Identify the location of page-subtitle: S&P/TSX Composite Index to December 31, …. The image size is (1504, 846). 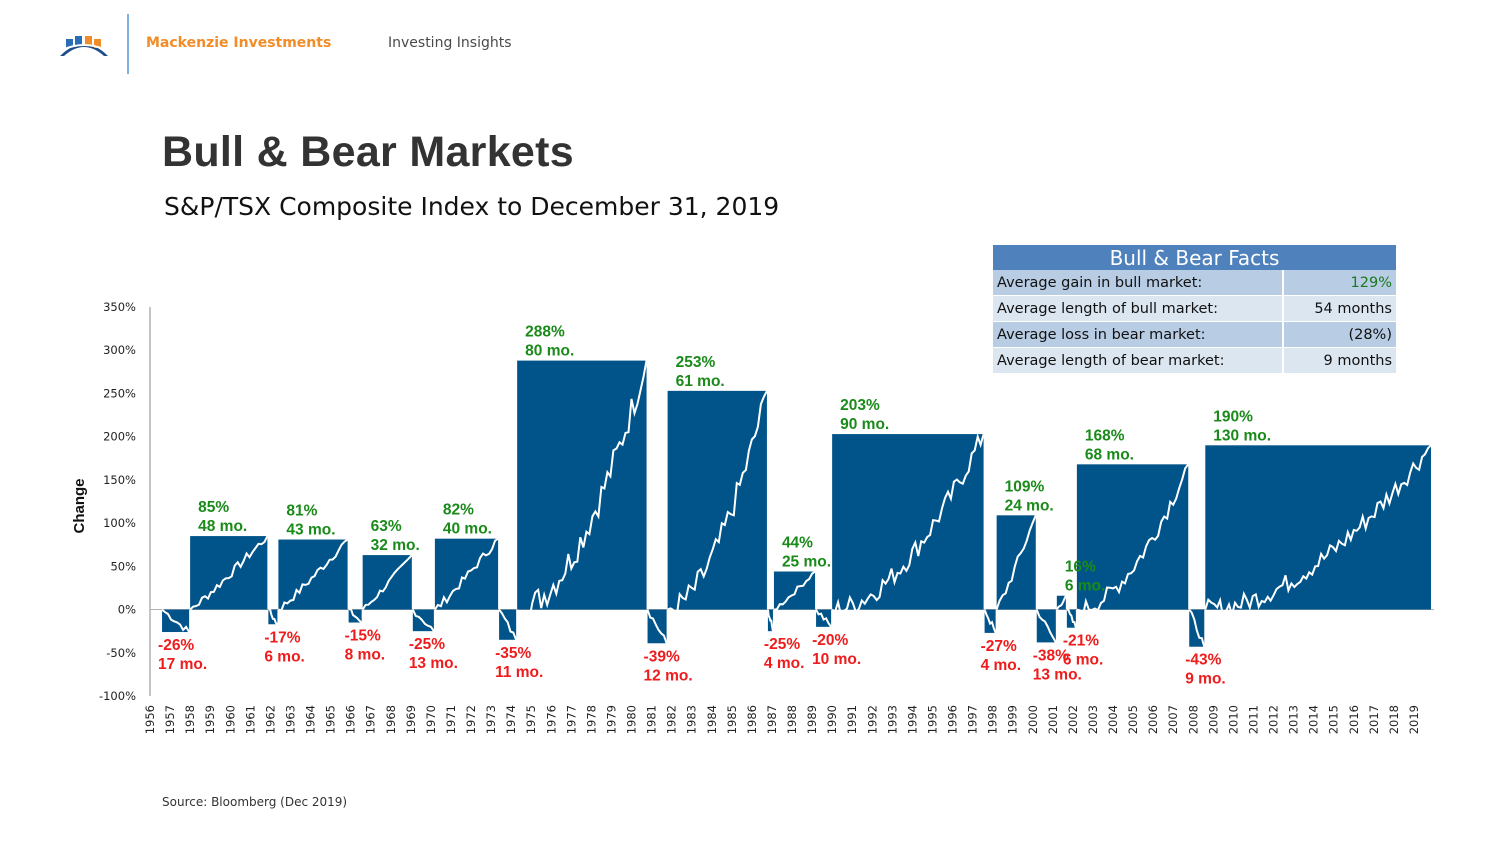
(472, 206).